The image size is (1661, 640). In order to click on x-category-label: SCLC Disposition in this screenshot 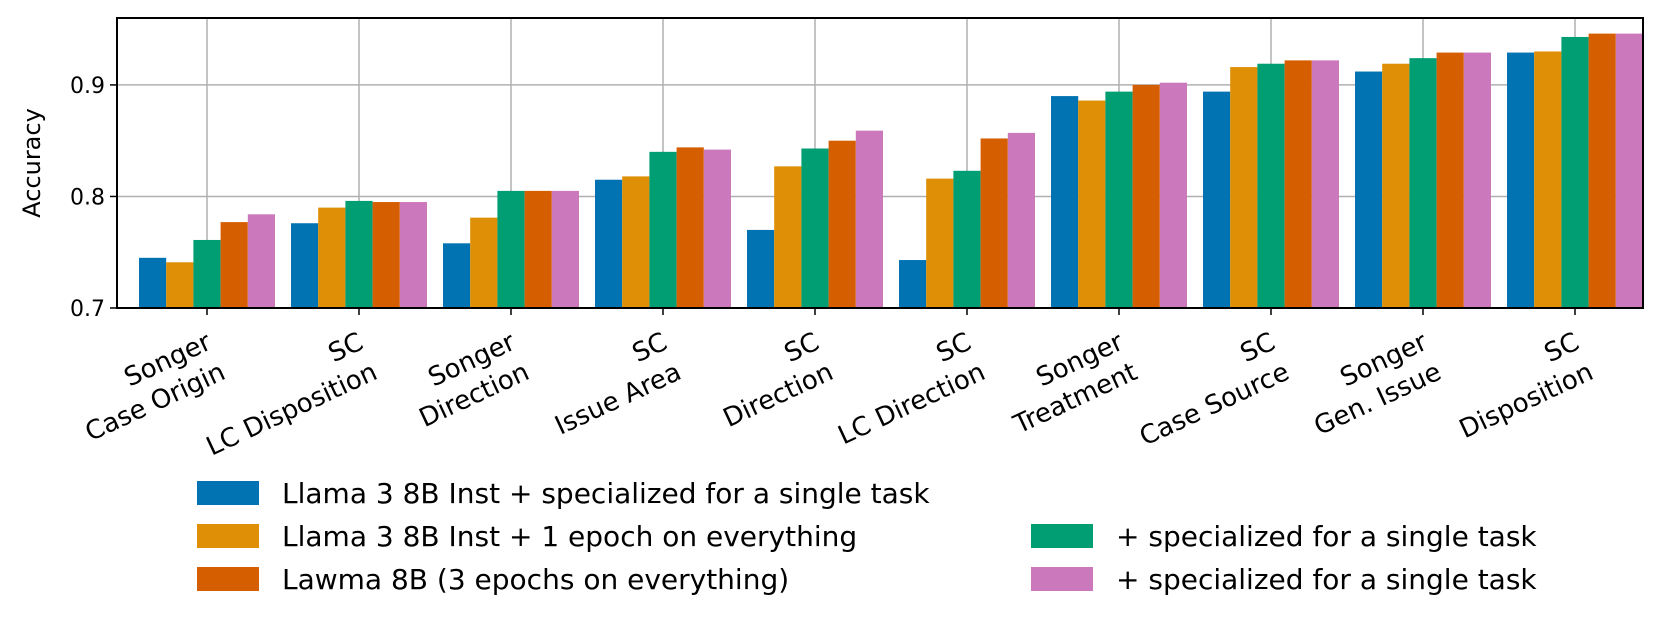, I will do `click(285, 394)`.